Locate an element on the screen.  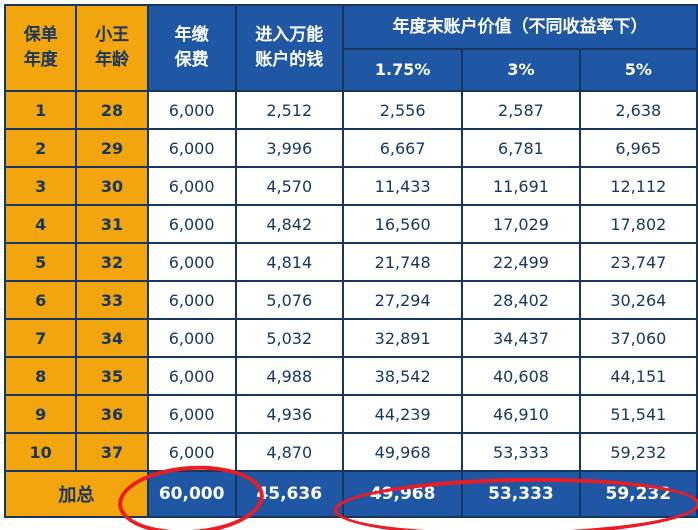
cell-age: 29 is located at coordinates (112, 148).